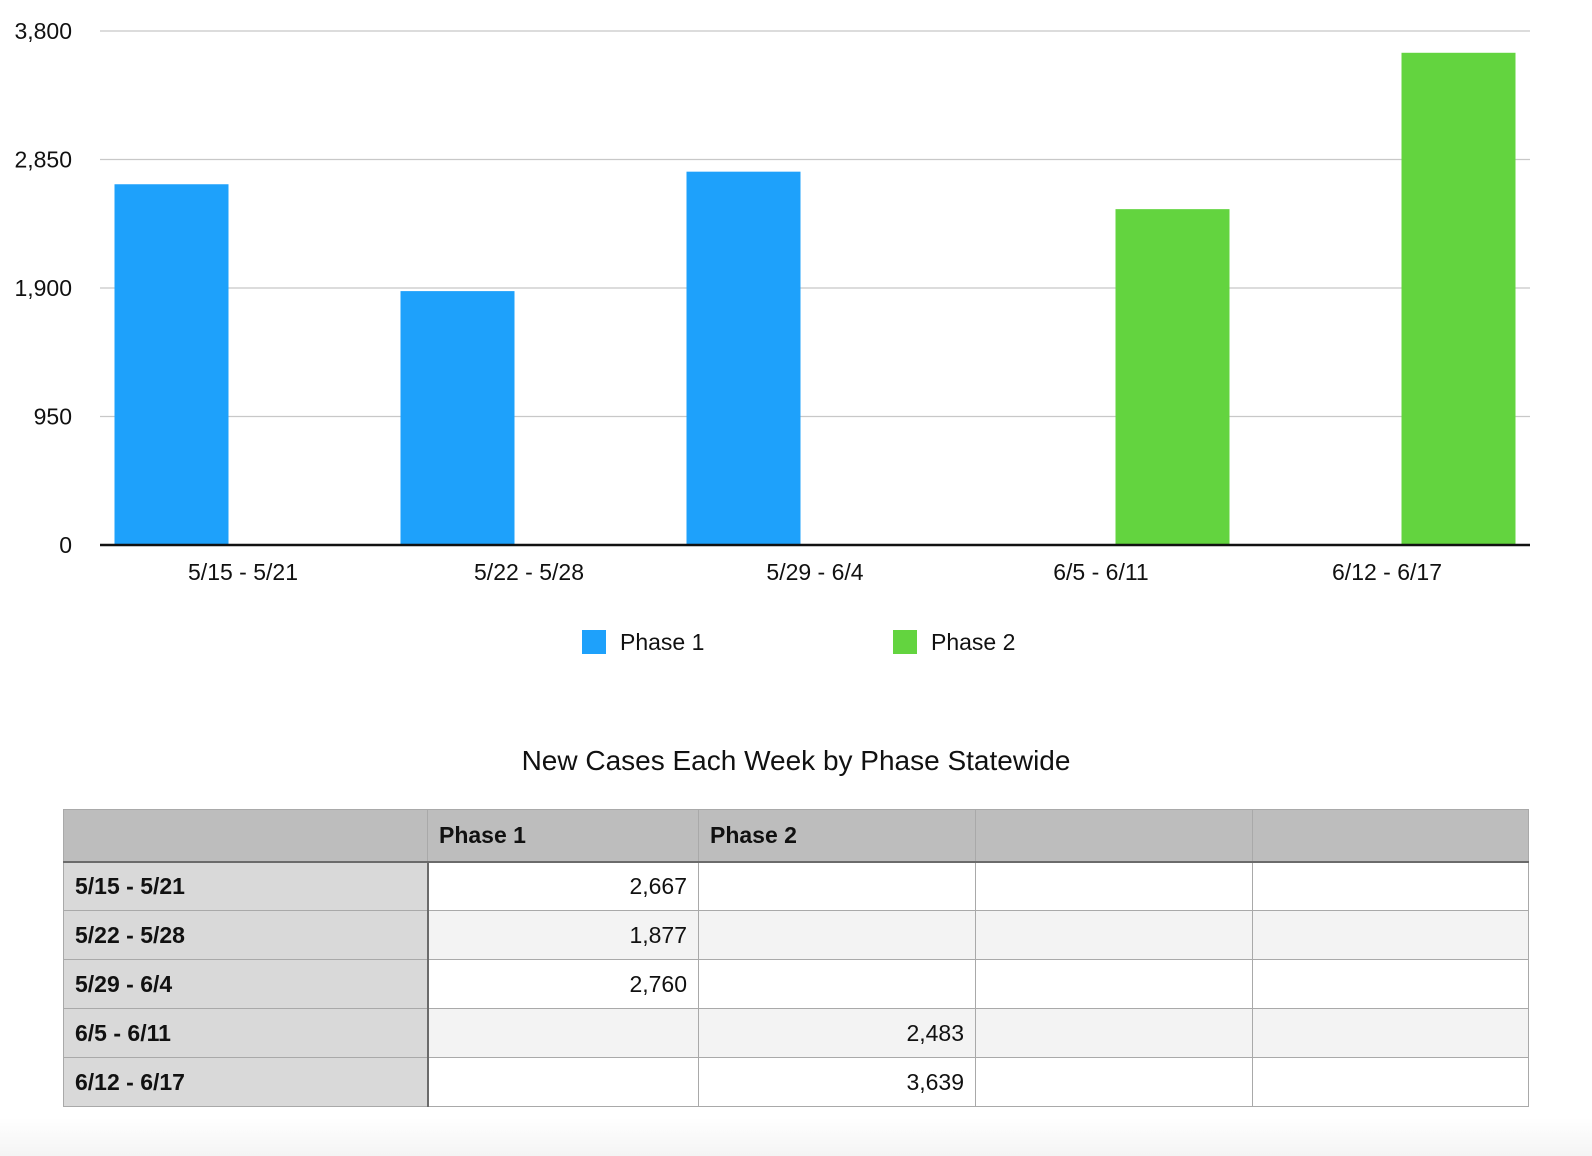 The image size is (1592, 1156). Describe the element at coordinates (246, 1082) in the screenshot. I see `row-label: 6/12 - 6/17` at that location.